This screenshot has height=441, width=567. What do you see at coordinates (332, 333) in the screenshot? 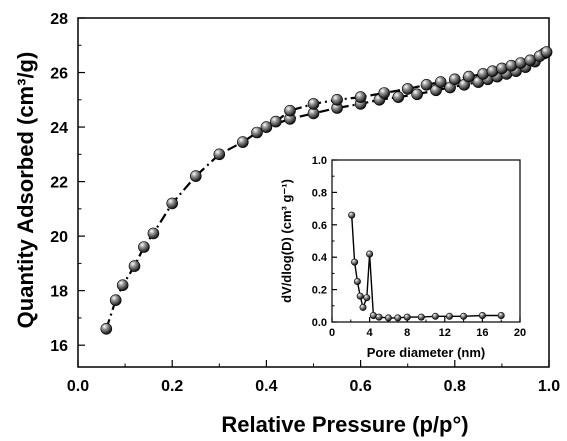
I see `x-tick-label: 0` at bounding box center [332, 333].